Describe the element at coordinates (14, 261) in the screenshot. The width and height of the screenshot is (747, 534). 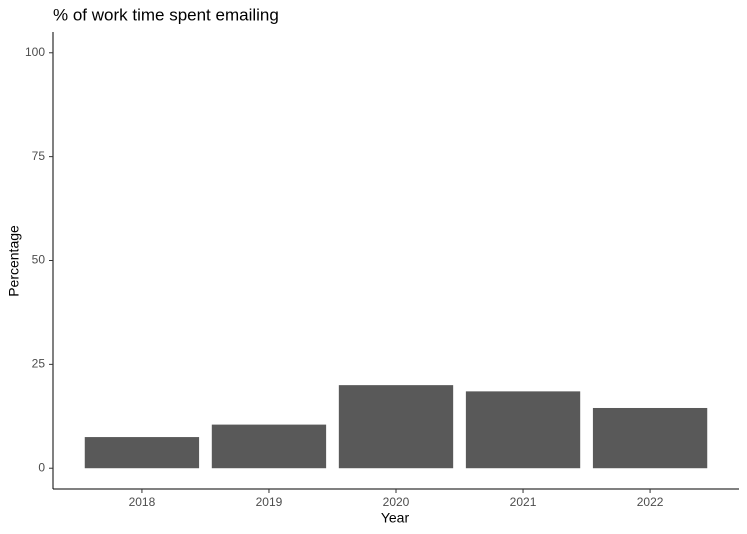
I see `y-axis-title: Percentage` at that location.